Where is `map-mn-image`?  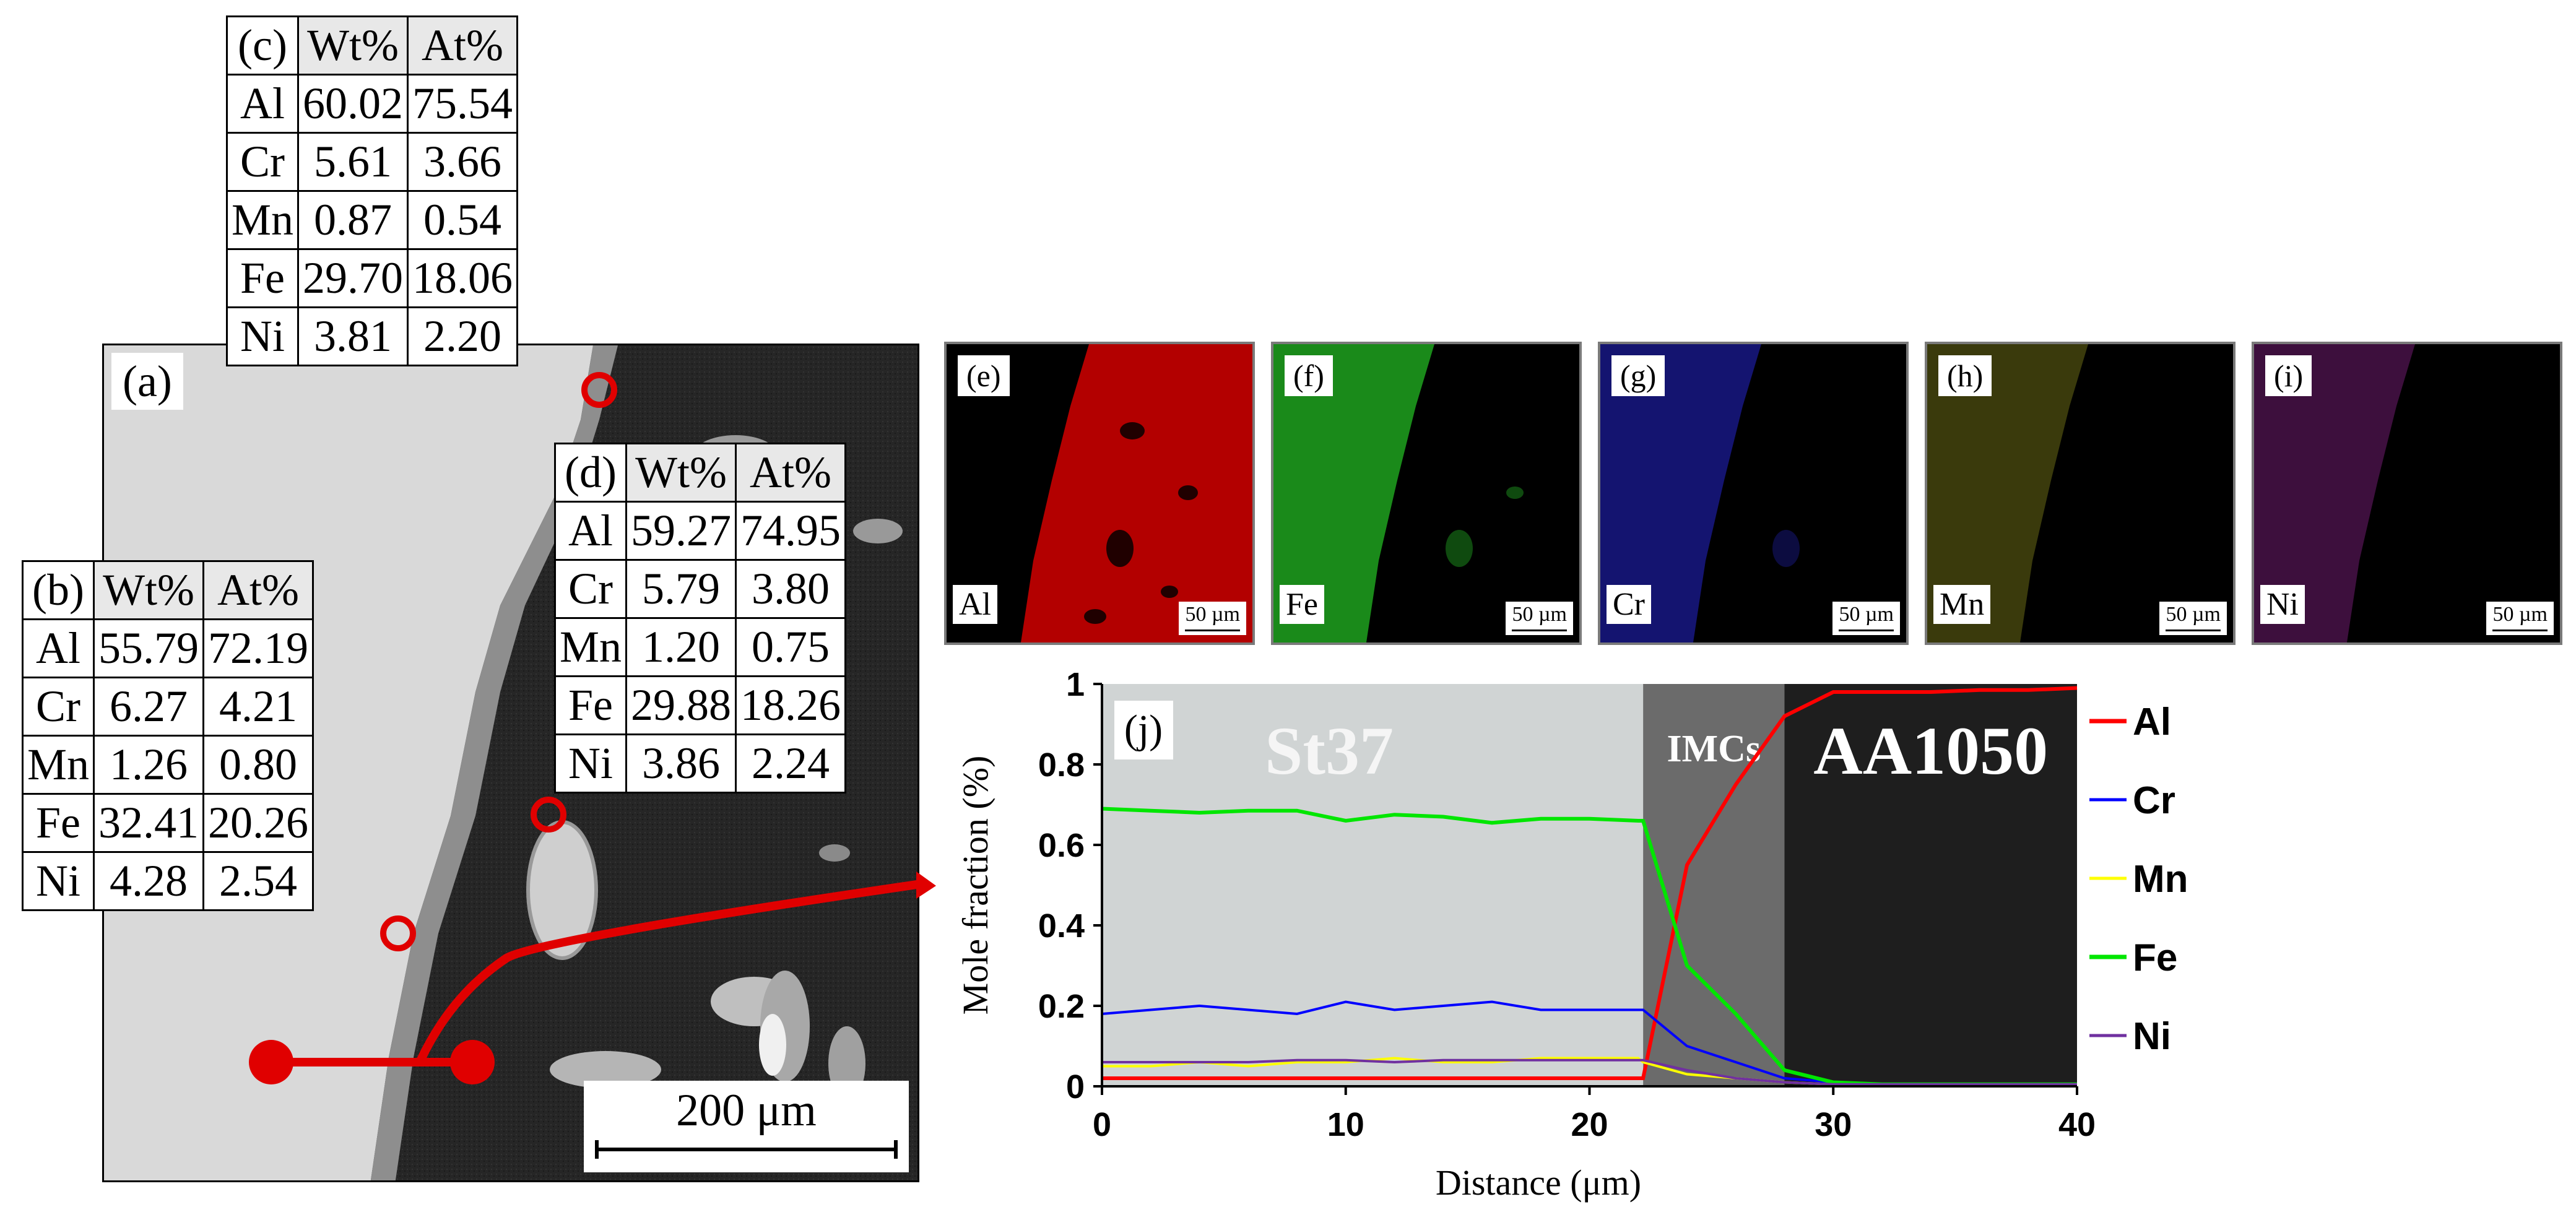
map-mn-image is located at coordinates (2007, 493).